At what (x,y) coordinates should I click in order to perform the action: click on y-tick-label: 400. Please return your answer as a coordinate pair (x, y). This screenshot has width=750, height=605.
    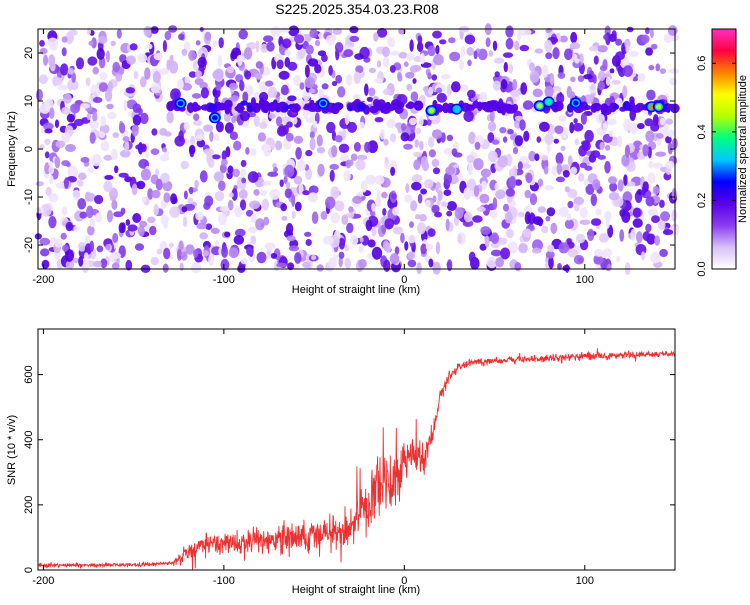
    Looking at the image, I should click on (29, 440).